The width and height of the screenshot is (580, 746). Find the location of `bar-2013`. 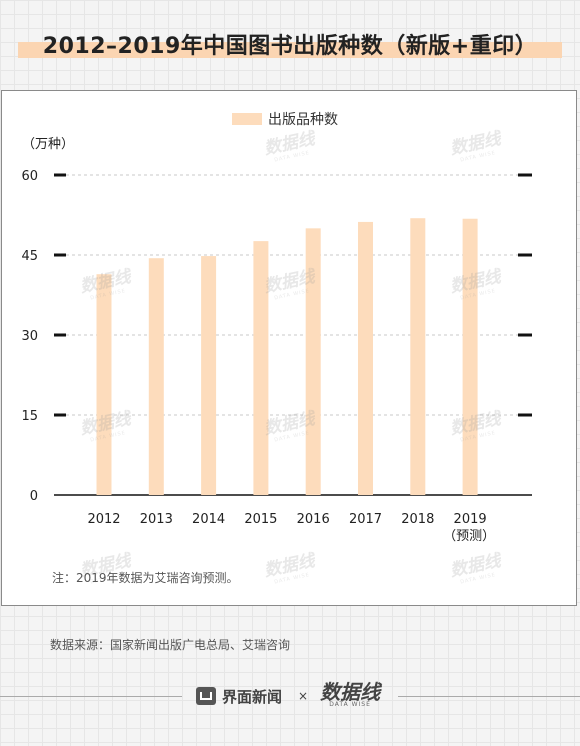

bar-2013 is located at coordinates (156, 376).